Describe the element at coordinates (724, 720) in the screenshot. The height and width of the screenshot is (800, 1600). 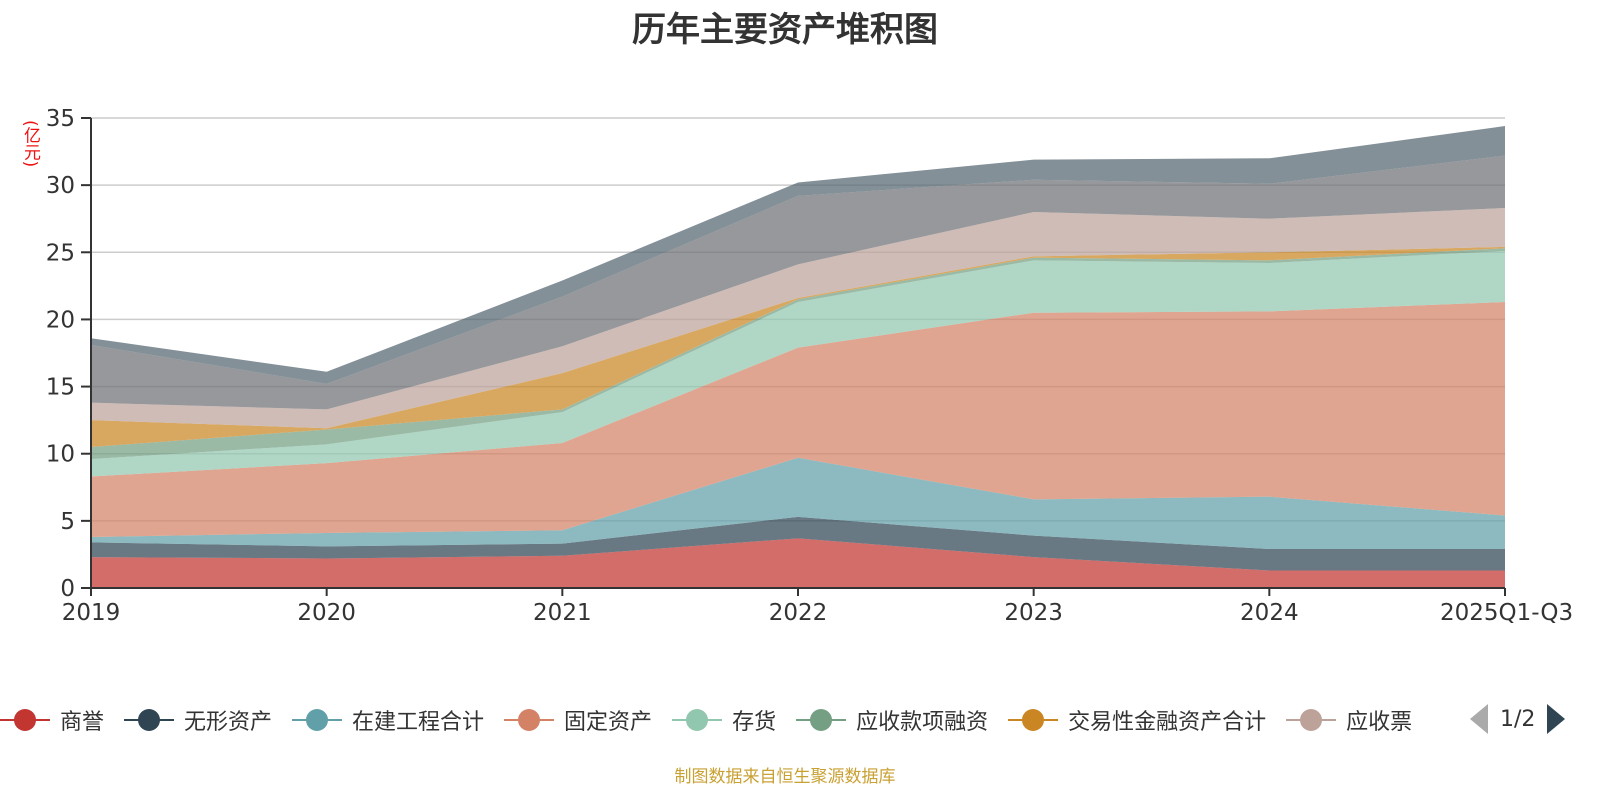
I see `legend-item: 存货` at that location.